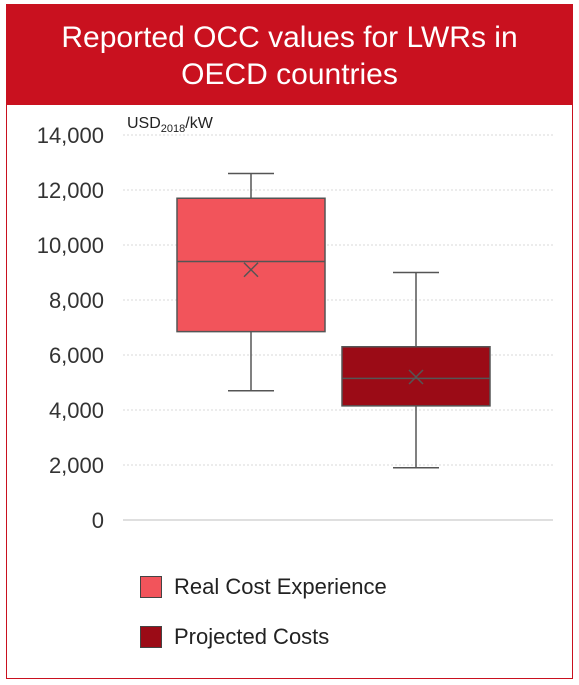 This screenshot has width=579, height=685. Describe the element at coordinates (70, 245) in the screenshot. I see `y-tick-label: 10,000` at that location.